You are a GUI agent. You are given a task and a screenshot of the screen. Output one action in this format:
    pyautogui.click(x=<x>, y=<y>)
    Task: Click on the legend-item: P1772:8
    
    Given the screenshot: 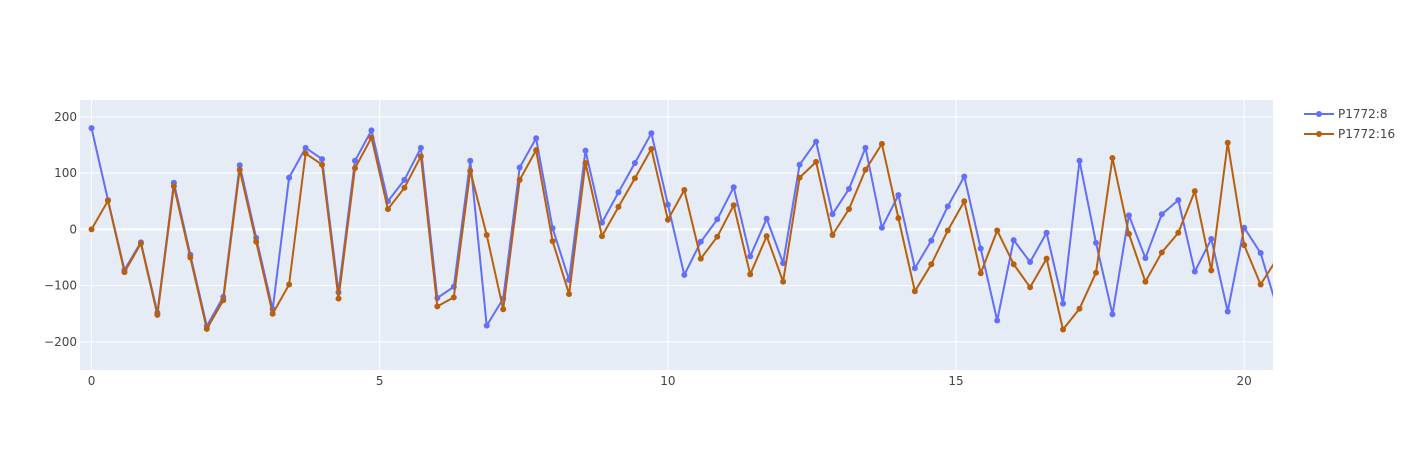 What is the action you would take?
    pyautogui.click(x=1345, y=114)
    